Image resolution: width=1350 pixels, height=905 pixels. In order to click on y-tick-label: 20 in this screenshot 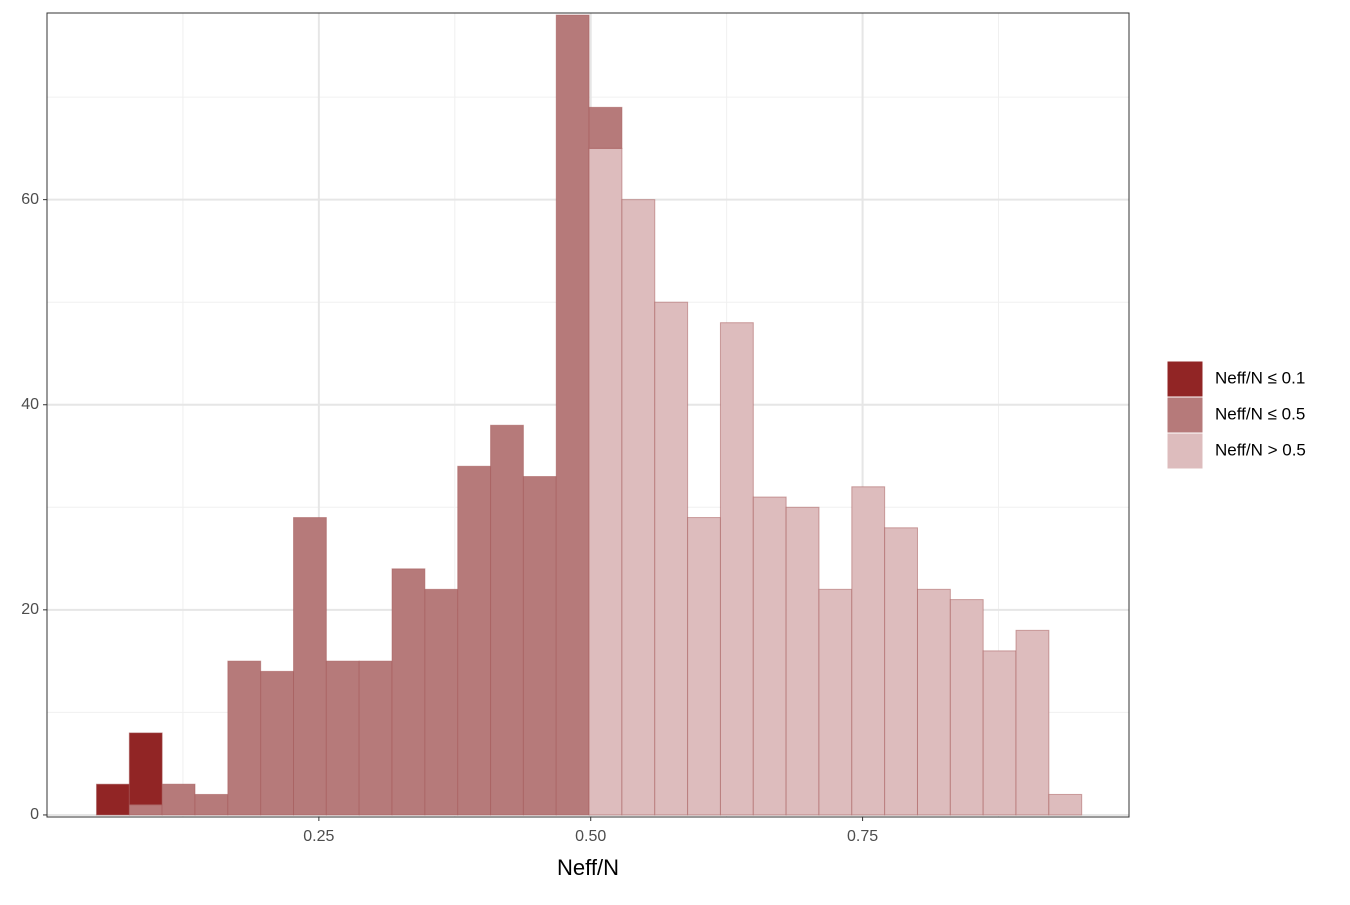, I will do `click(30, 609)`.